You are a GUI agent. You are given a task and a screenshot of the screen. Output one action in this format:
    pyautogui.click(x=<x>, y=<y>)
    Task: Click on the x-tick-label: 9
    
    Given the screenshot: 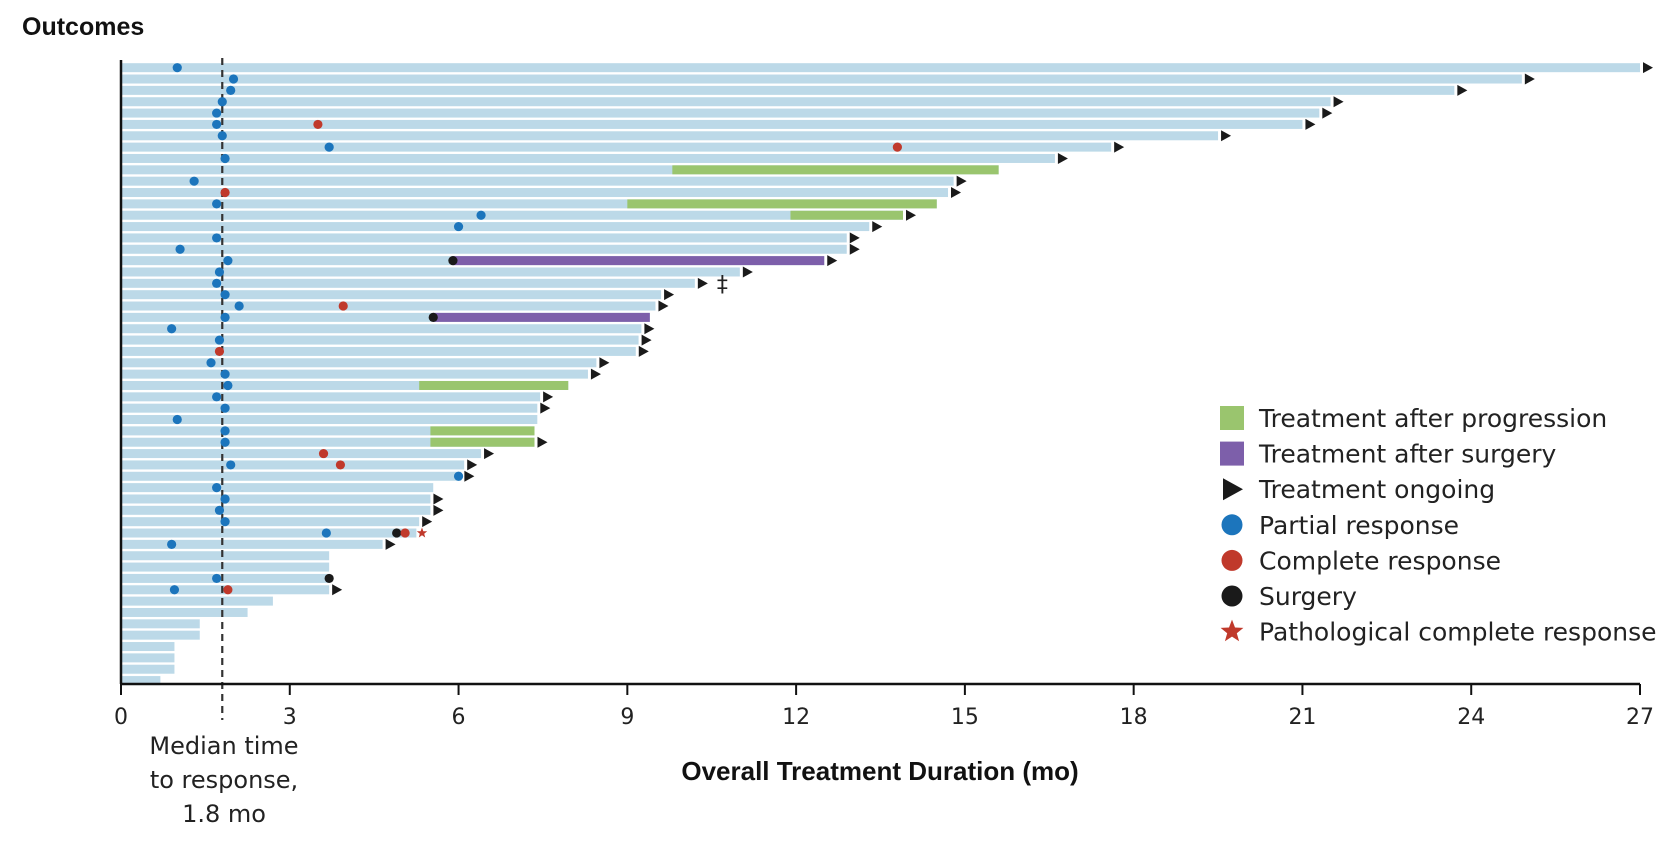 What is the action you would take?
    pyautogui.click(x=627, y=717)
    